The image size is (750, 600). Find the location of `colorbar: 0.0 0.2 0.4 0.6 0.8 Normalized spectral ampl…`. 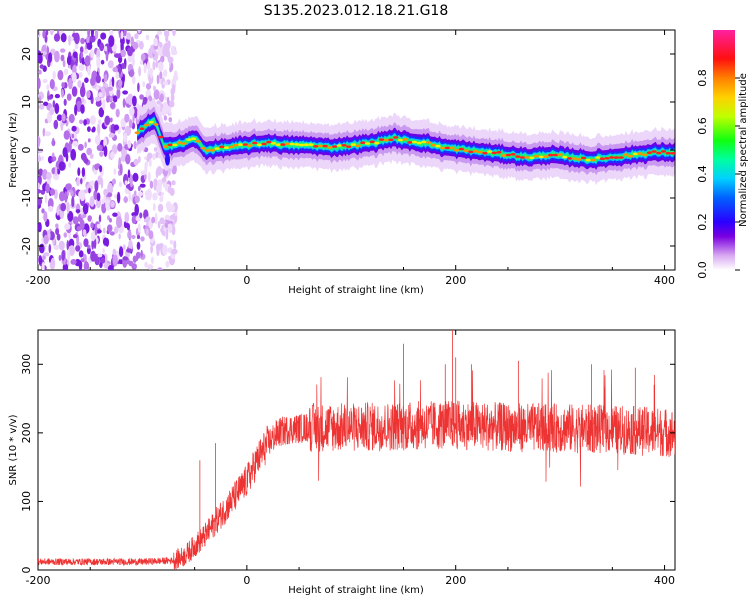

colorbar: 0.0 0.2 0.4 0.6 0.8 Normalized spectral ampl… is located at coordinates (722, 154).